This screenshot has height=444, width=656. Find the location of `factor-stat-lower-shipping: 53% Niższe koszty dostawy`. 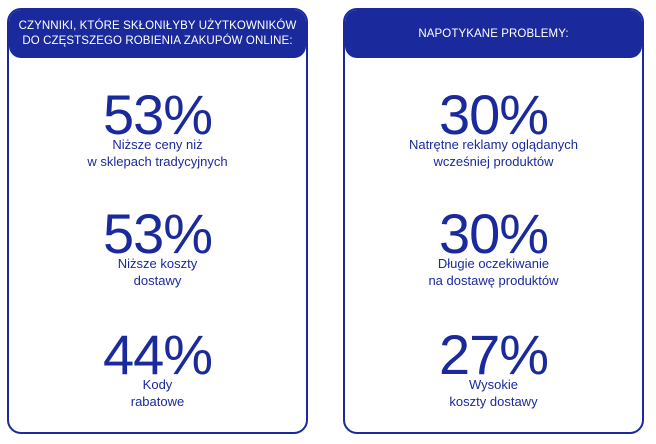

factor-stat-lower-shipping: 53% Niższe koszty dostawy is located at coordinates (157, 245).